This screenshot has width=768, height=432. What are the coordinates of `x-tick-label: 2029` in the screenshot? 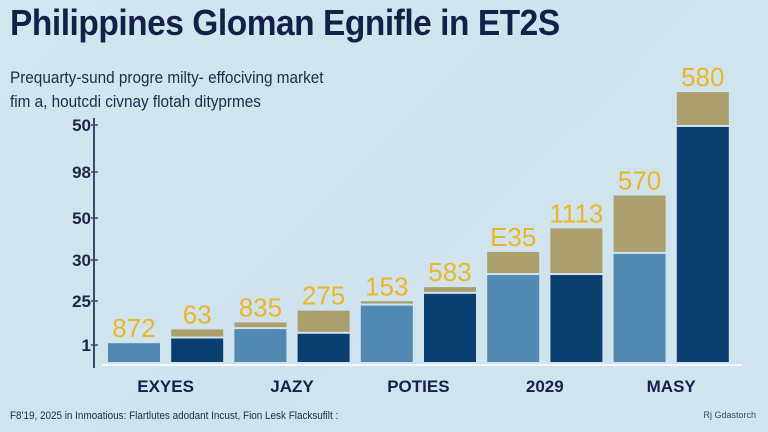 It's located at (545, 386).